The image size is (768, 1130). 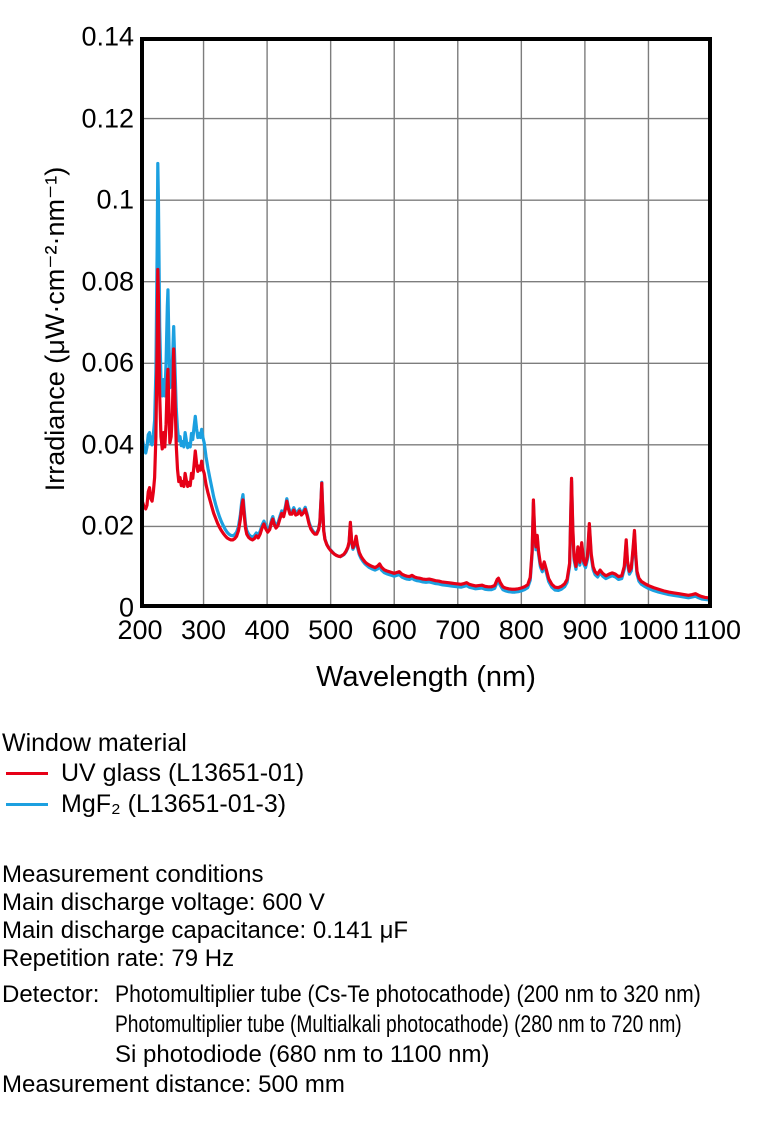 What do you see at coordinates (712, 630) in the screenshot?
I see `x-tick-label: 1100` at bounding box center [712, 630].